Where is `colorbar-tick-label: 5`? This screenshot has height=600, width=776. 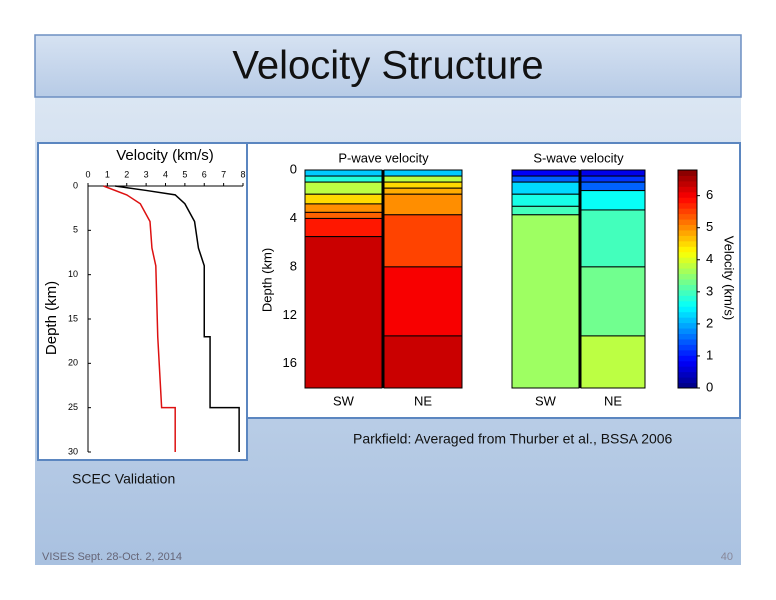
colorbar-tick-label: 5 is located at coordinates (709, 226).